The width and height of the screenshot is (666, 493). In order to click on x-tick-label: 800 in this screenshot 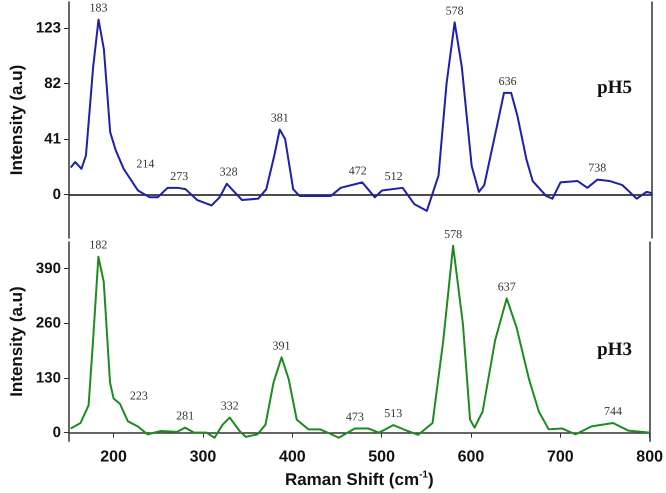, I will do `click(650, 457)`.